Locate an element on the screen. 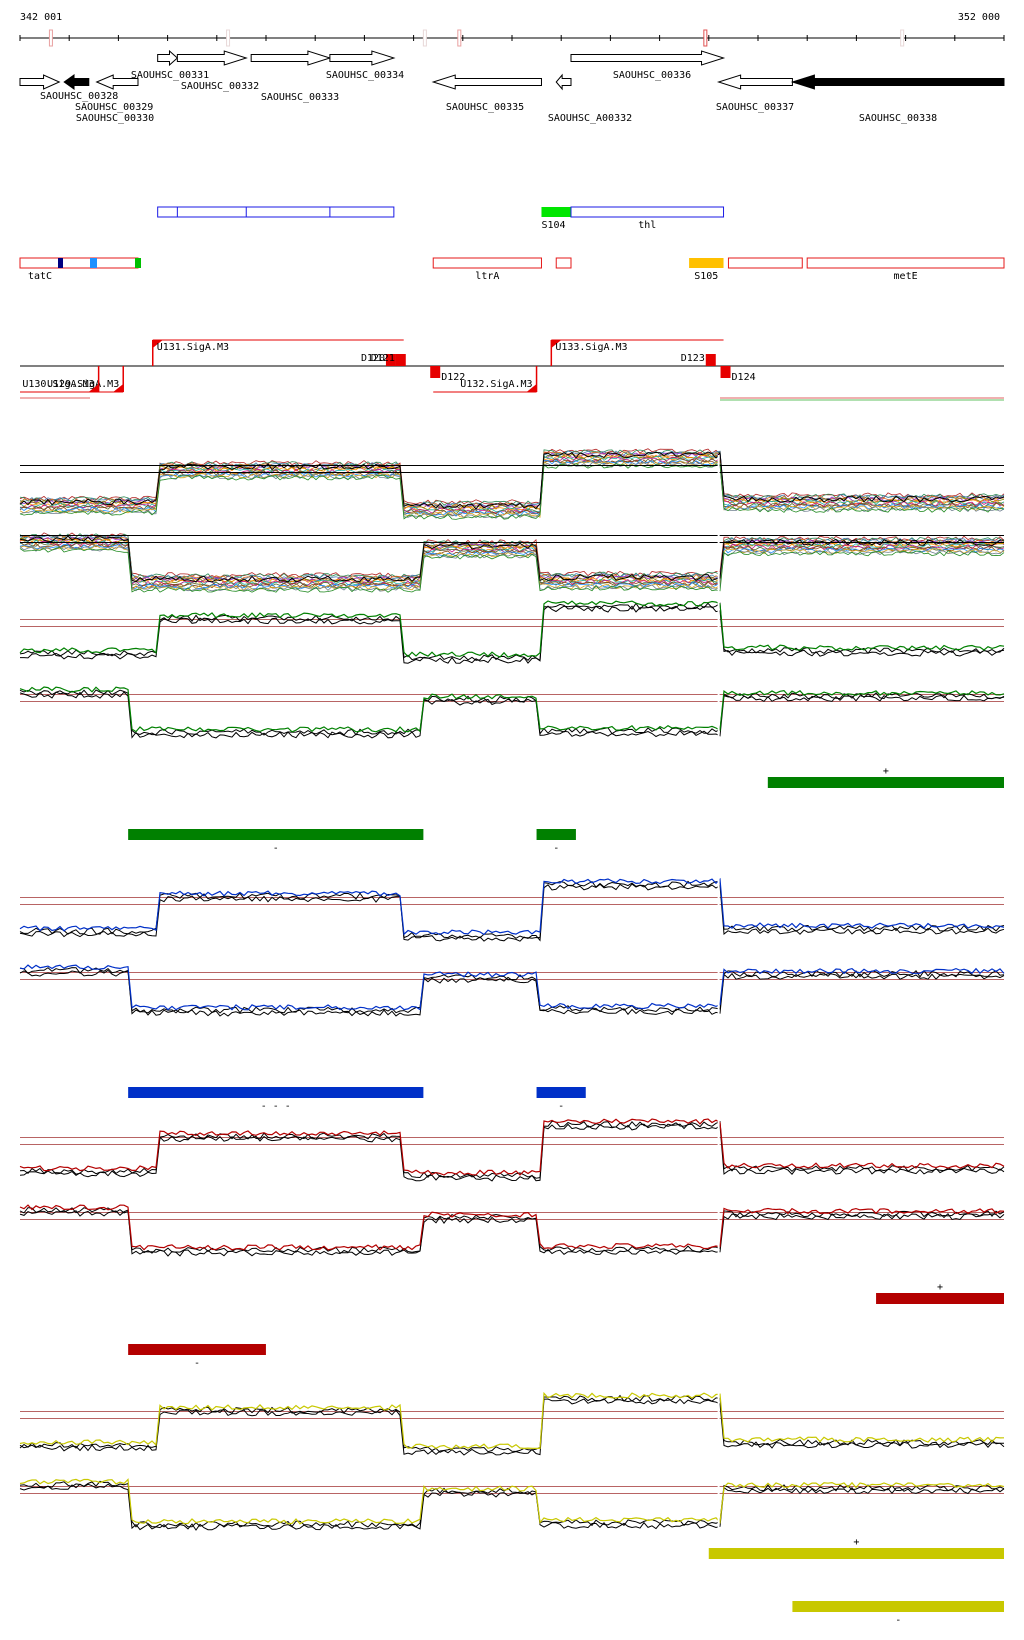  feature-label-S105: S105 is located at coordinates (706, 276).